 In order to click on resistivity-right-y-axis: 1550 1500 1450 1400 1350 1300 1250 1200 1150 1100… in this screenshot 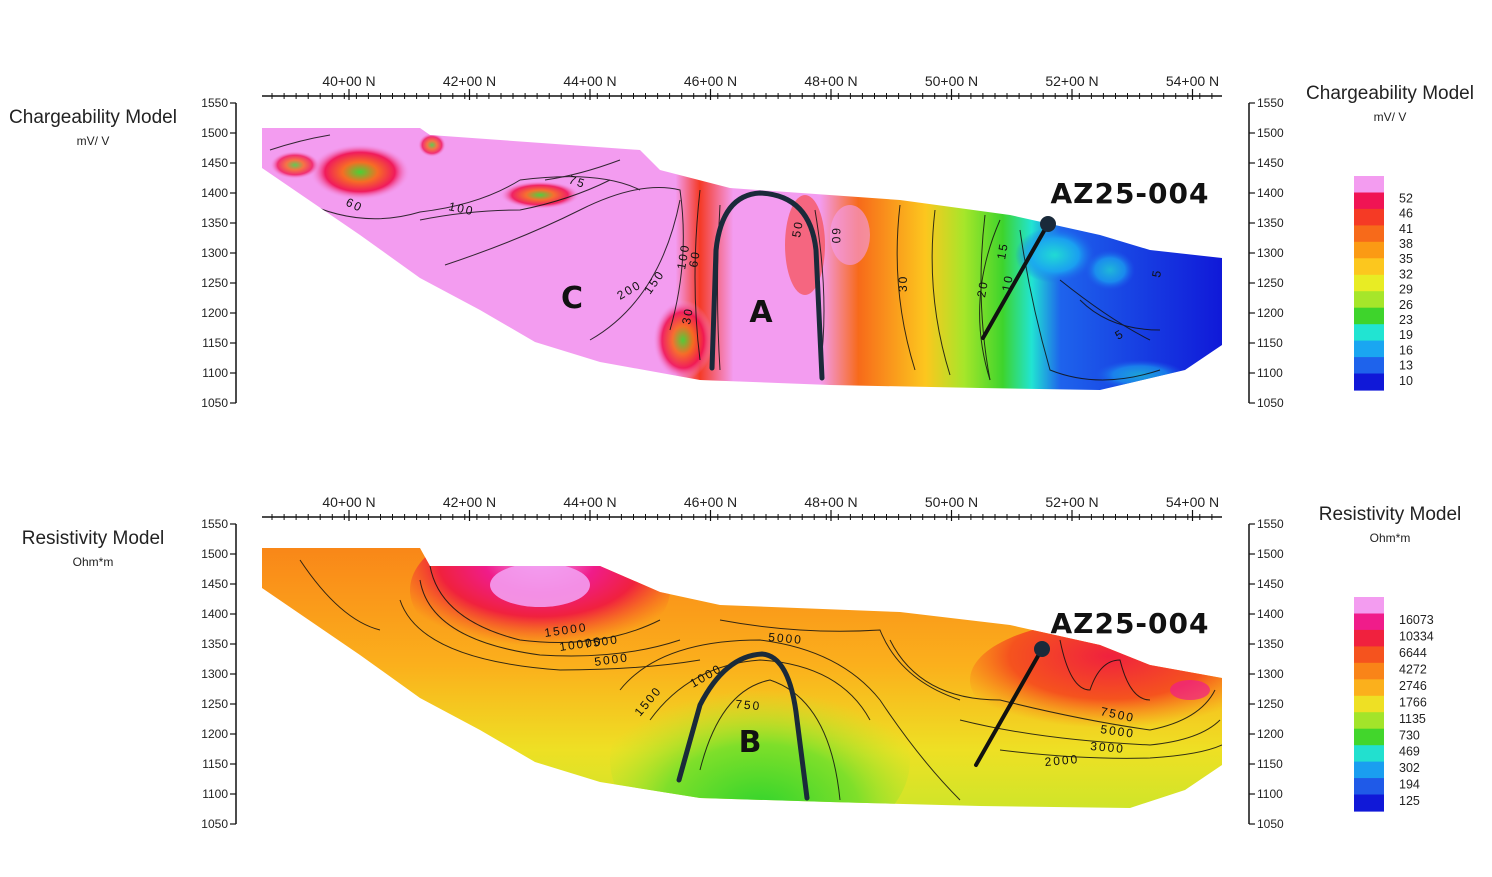, I will do `click(1266, 674)`.